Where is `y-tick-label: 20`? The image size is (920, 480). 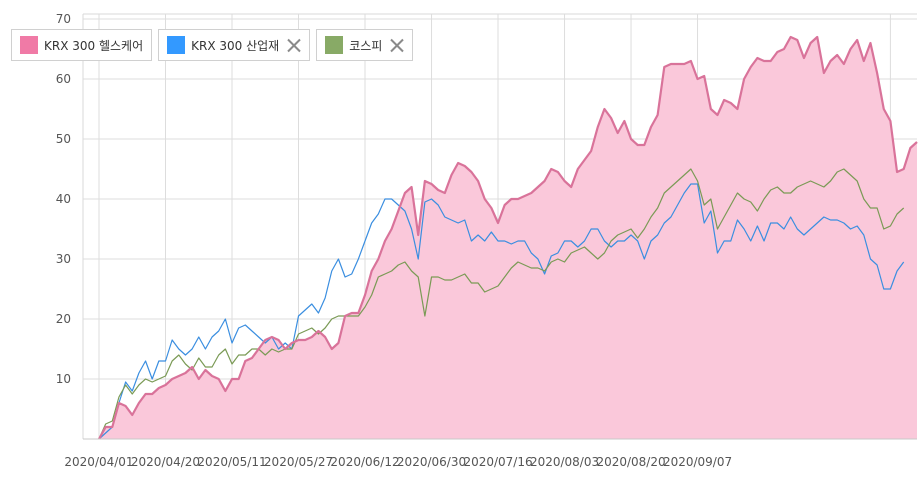
y-tick-label: 20 is located at coordinates (63, 319).